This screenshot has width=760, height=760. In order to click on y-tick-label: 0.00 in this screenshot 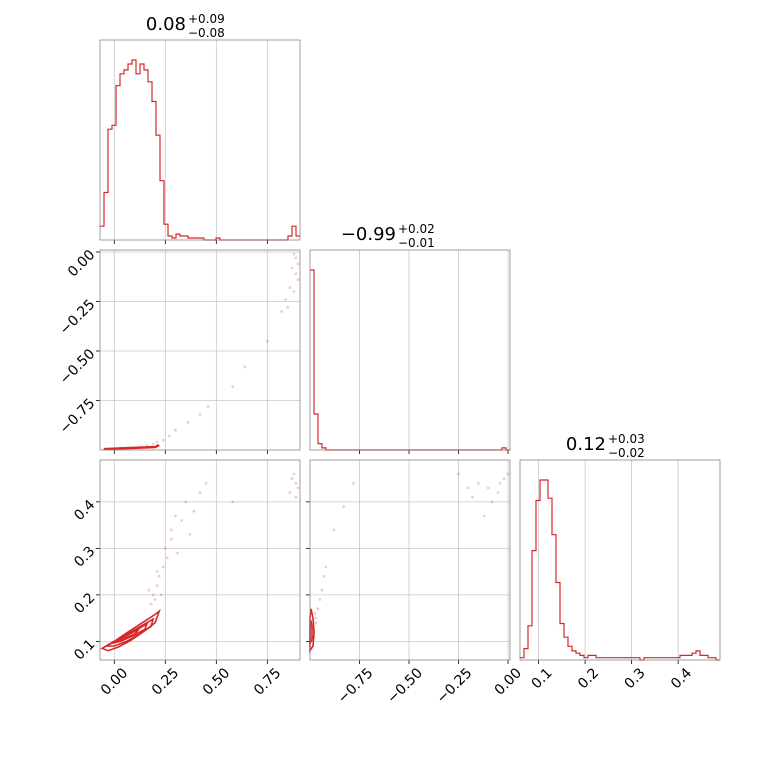, I will do `click(81, 263)`.